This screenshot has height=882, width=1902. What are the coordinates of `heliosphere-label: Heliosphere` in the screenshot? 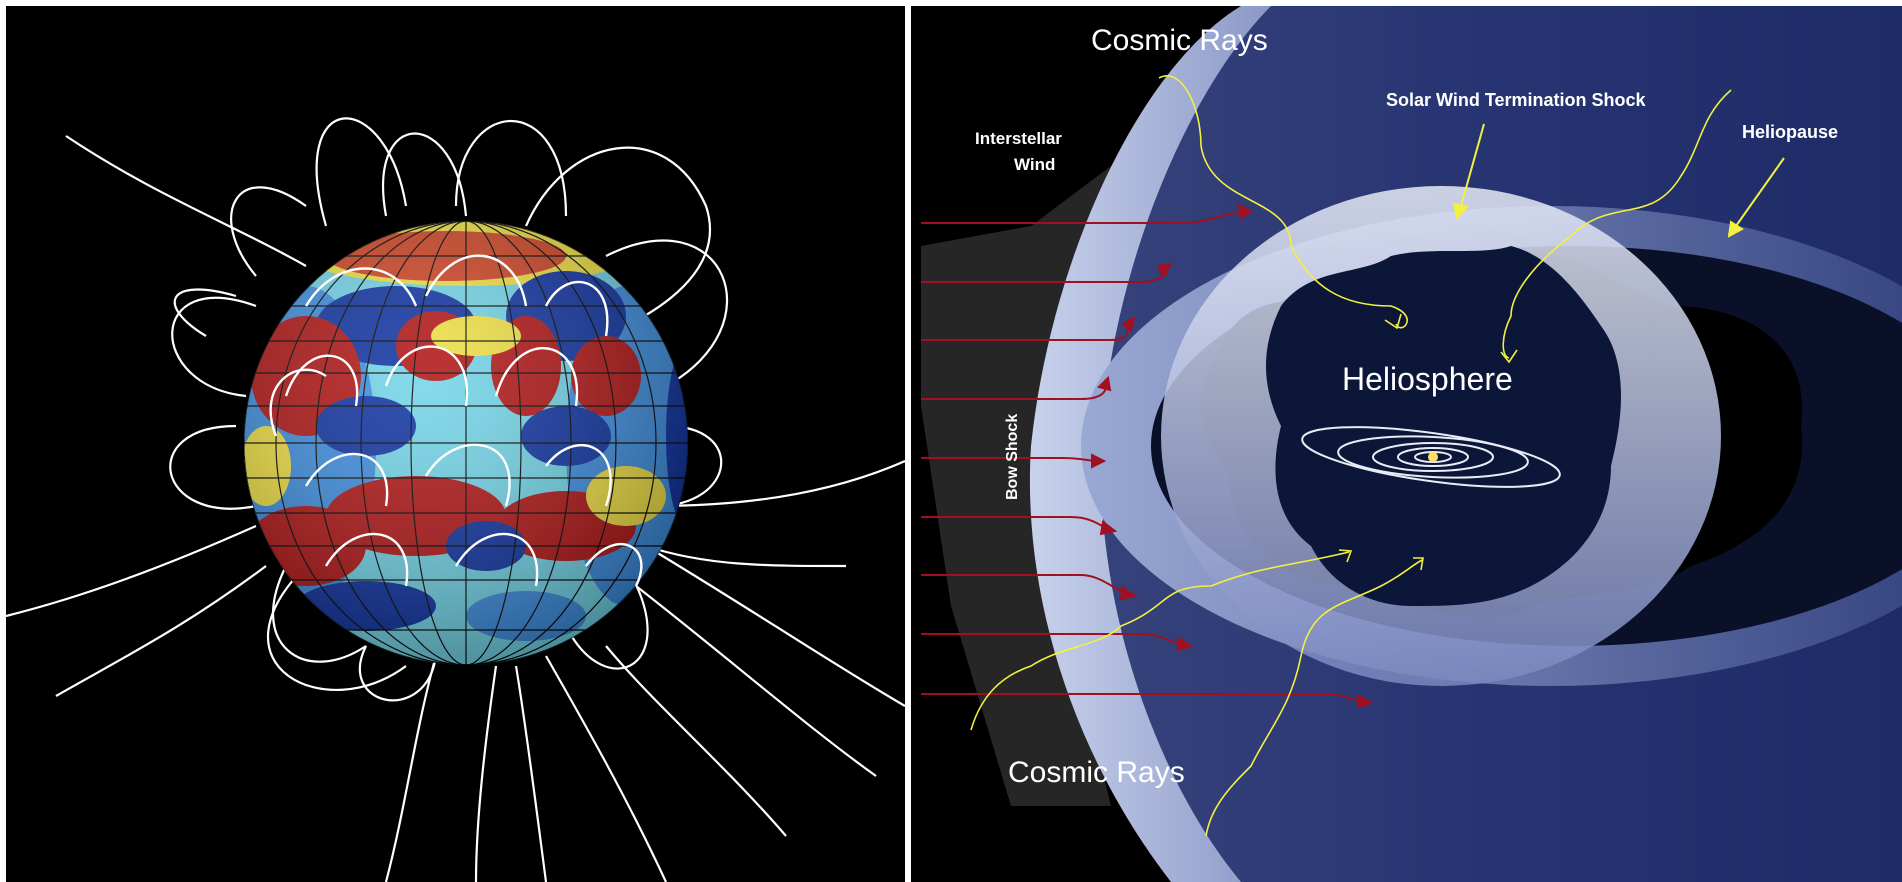 It's located at (1427, 379).